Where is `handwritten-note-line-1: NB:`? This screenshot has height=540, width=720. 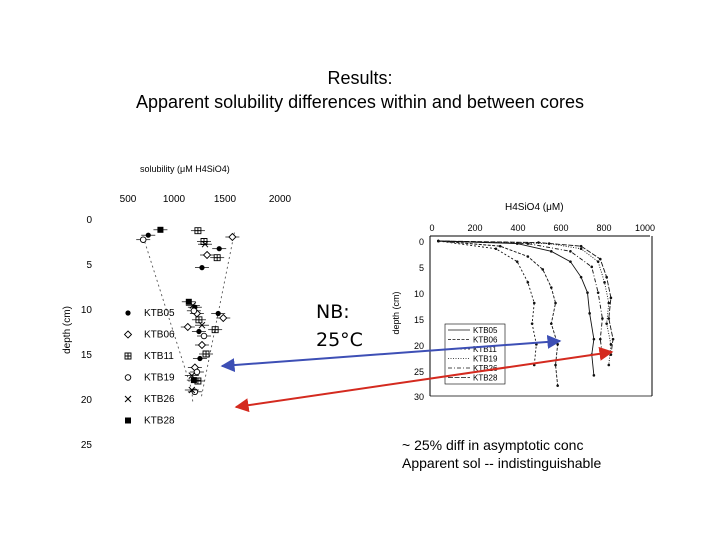 handwritten-note-line-1: NB: is located at coordinates (333, 312).